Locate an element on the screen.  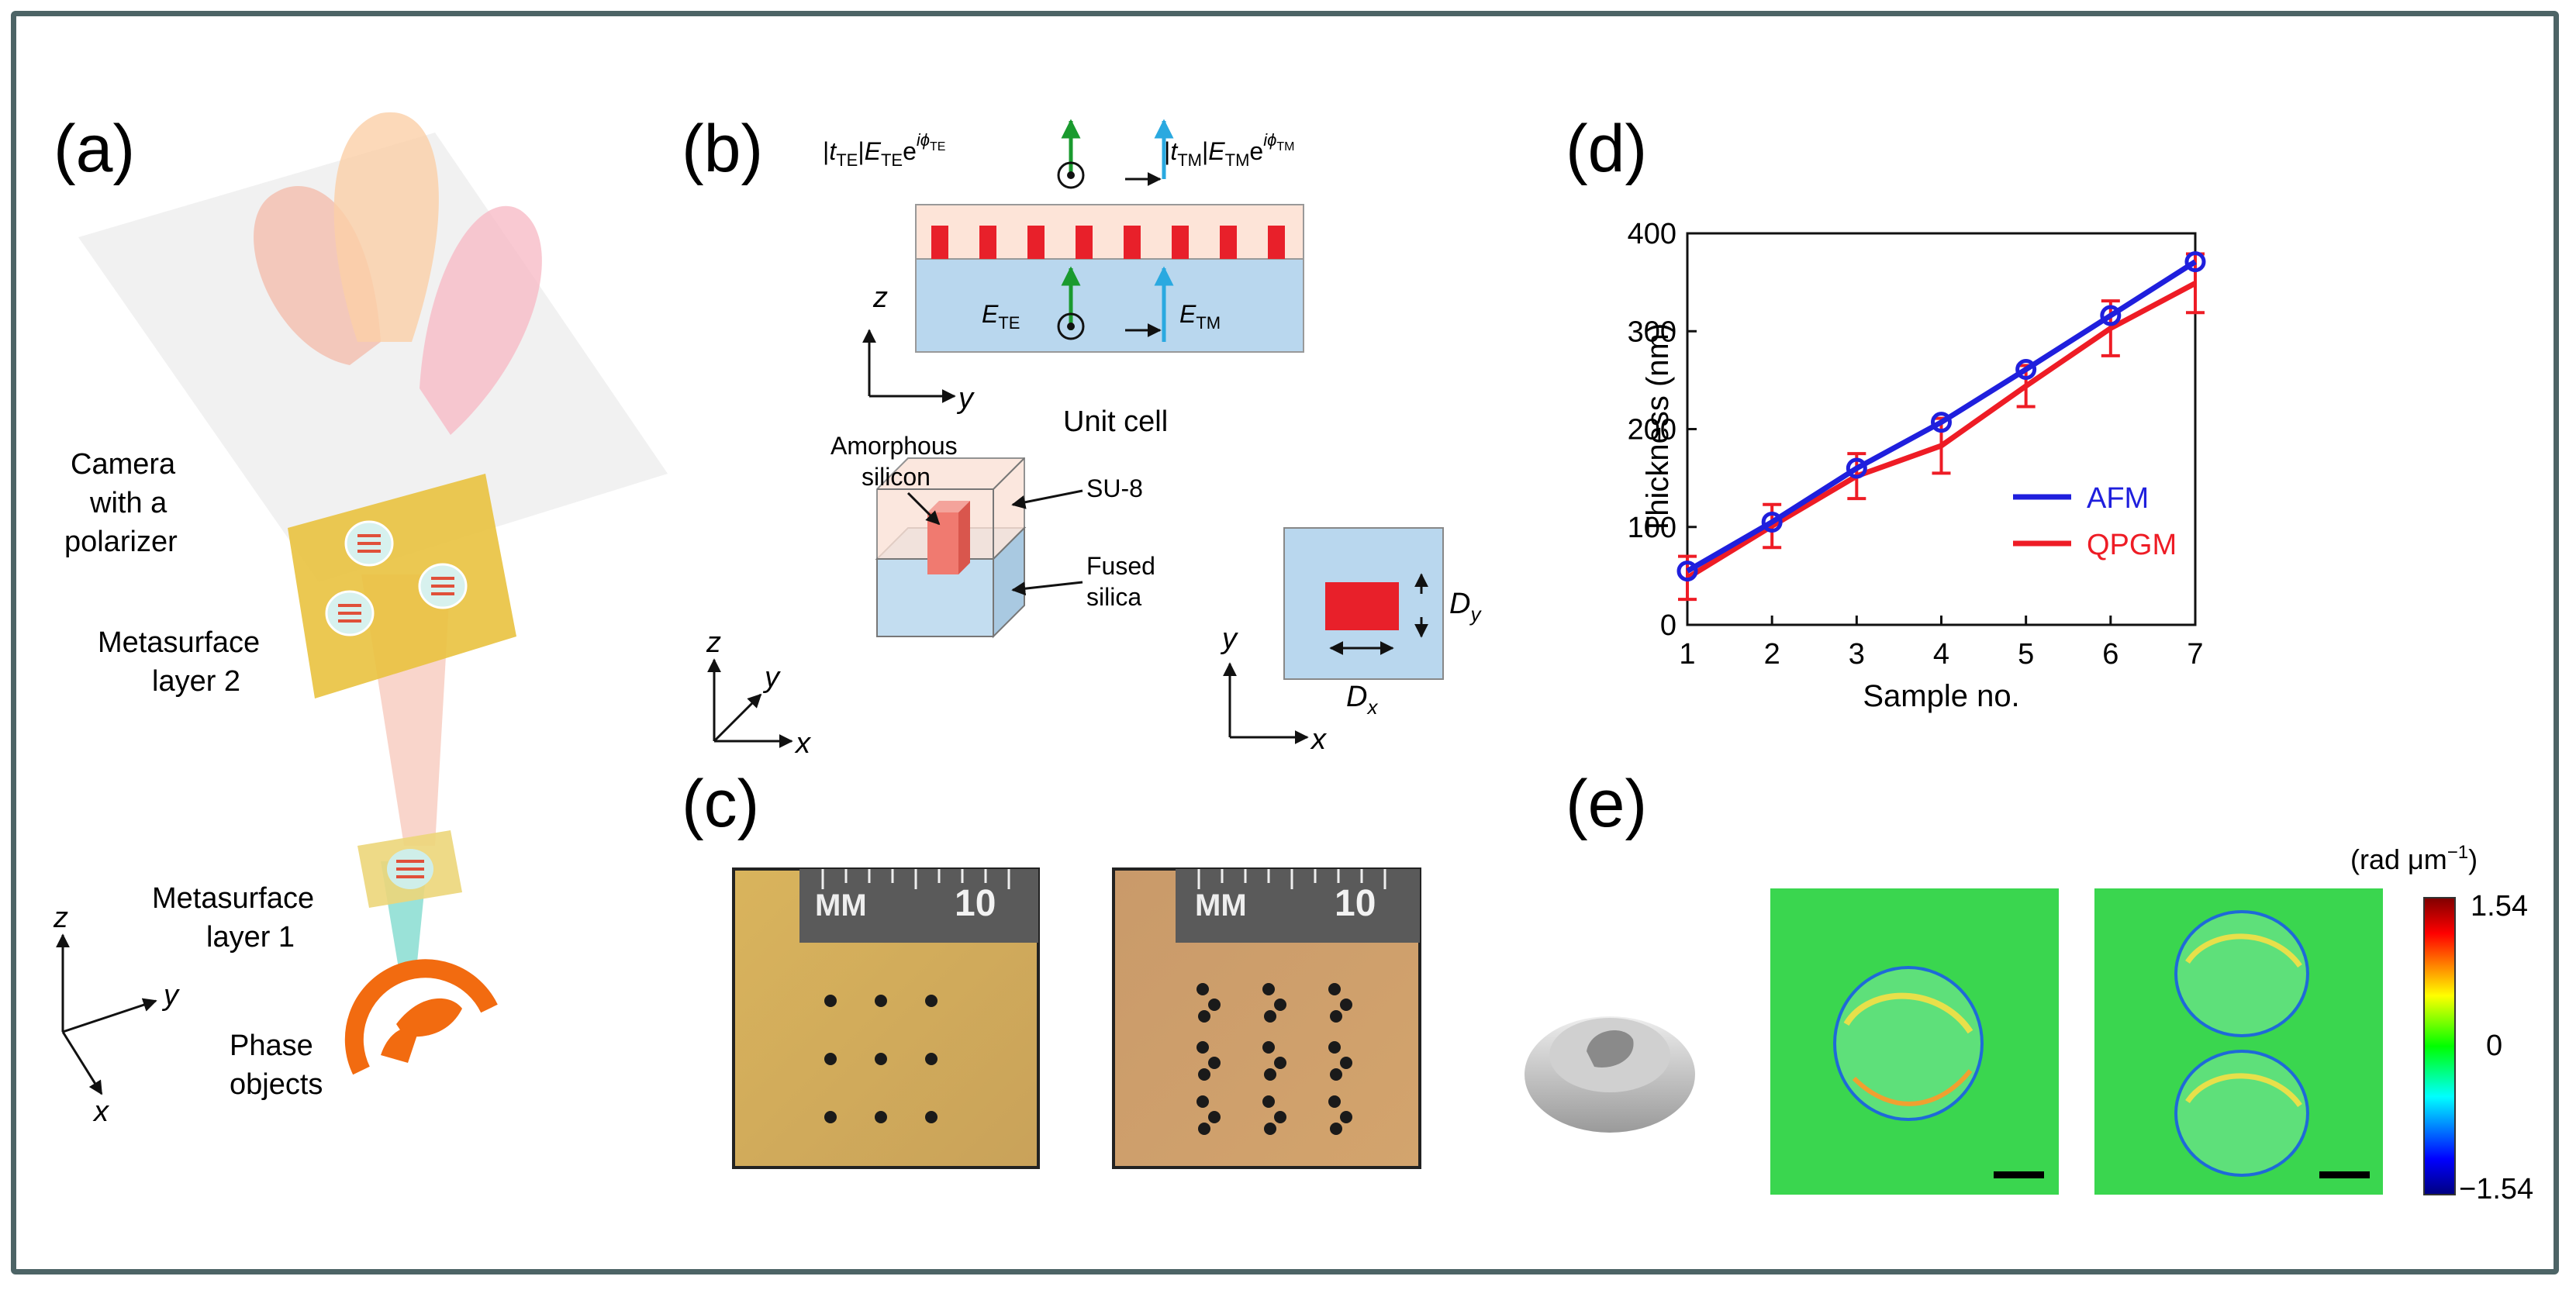
t-te-label: |tTE|ETEeiϕTE is located at coordinates (884, 150).